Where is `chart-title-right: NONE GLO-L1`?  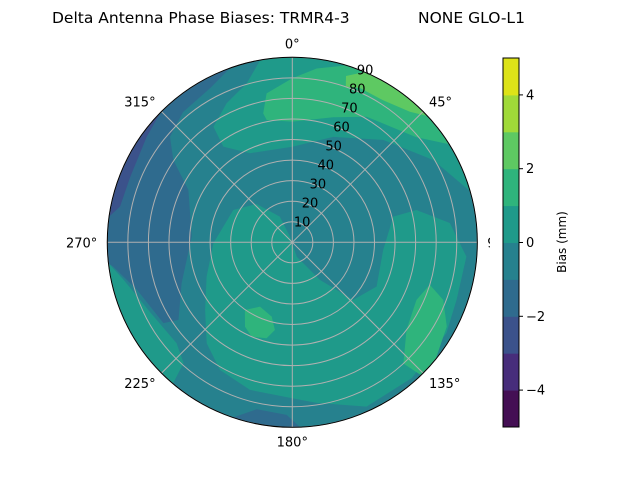 chart-title-right: NONE GLO-L1 is located at coordinates (471, 18).